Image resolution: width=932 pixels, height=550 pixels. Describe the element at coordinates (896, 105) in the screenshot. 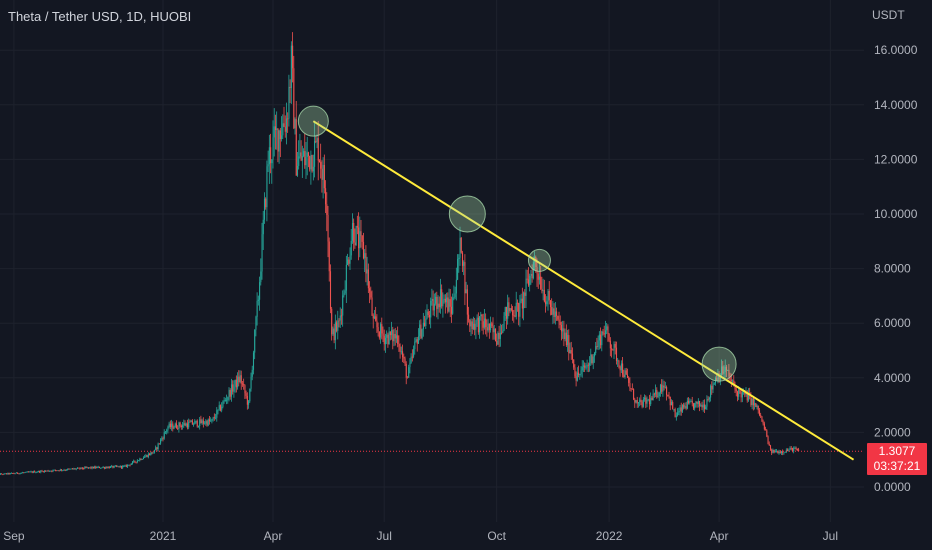

I see `price-tick-label: 14.0000` at that location.